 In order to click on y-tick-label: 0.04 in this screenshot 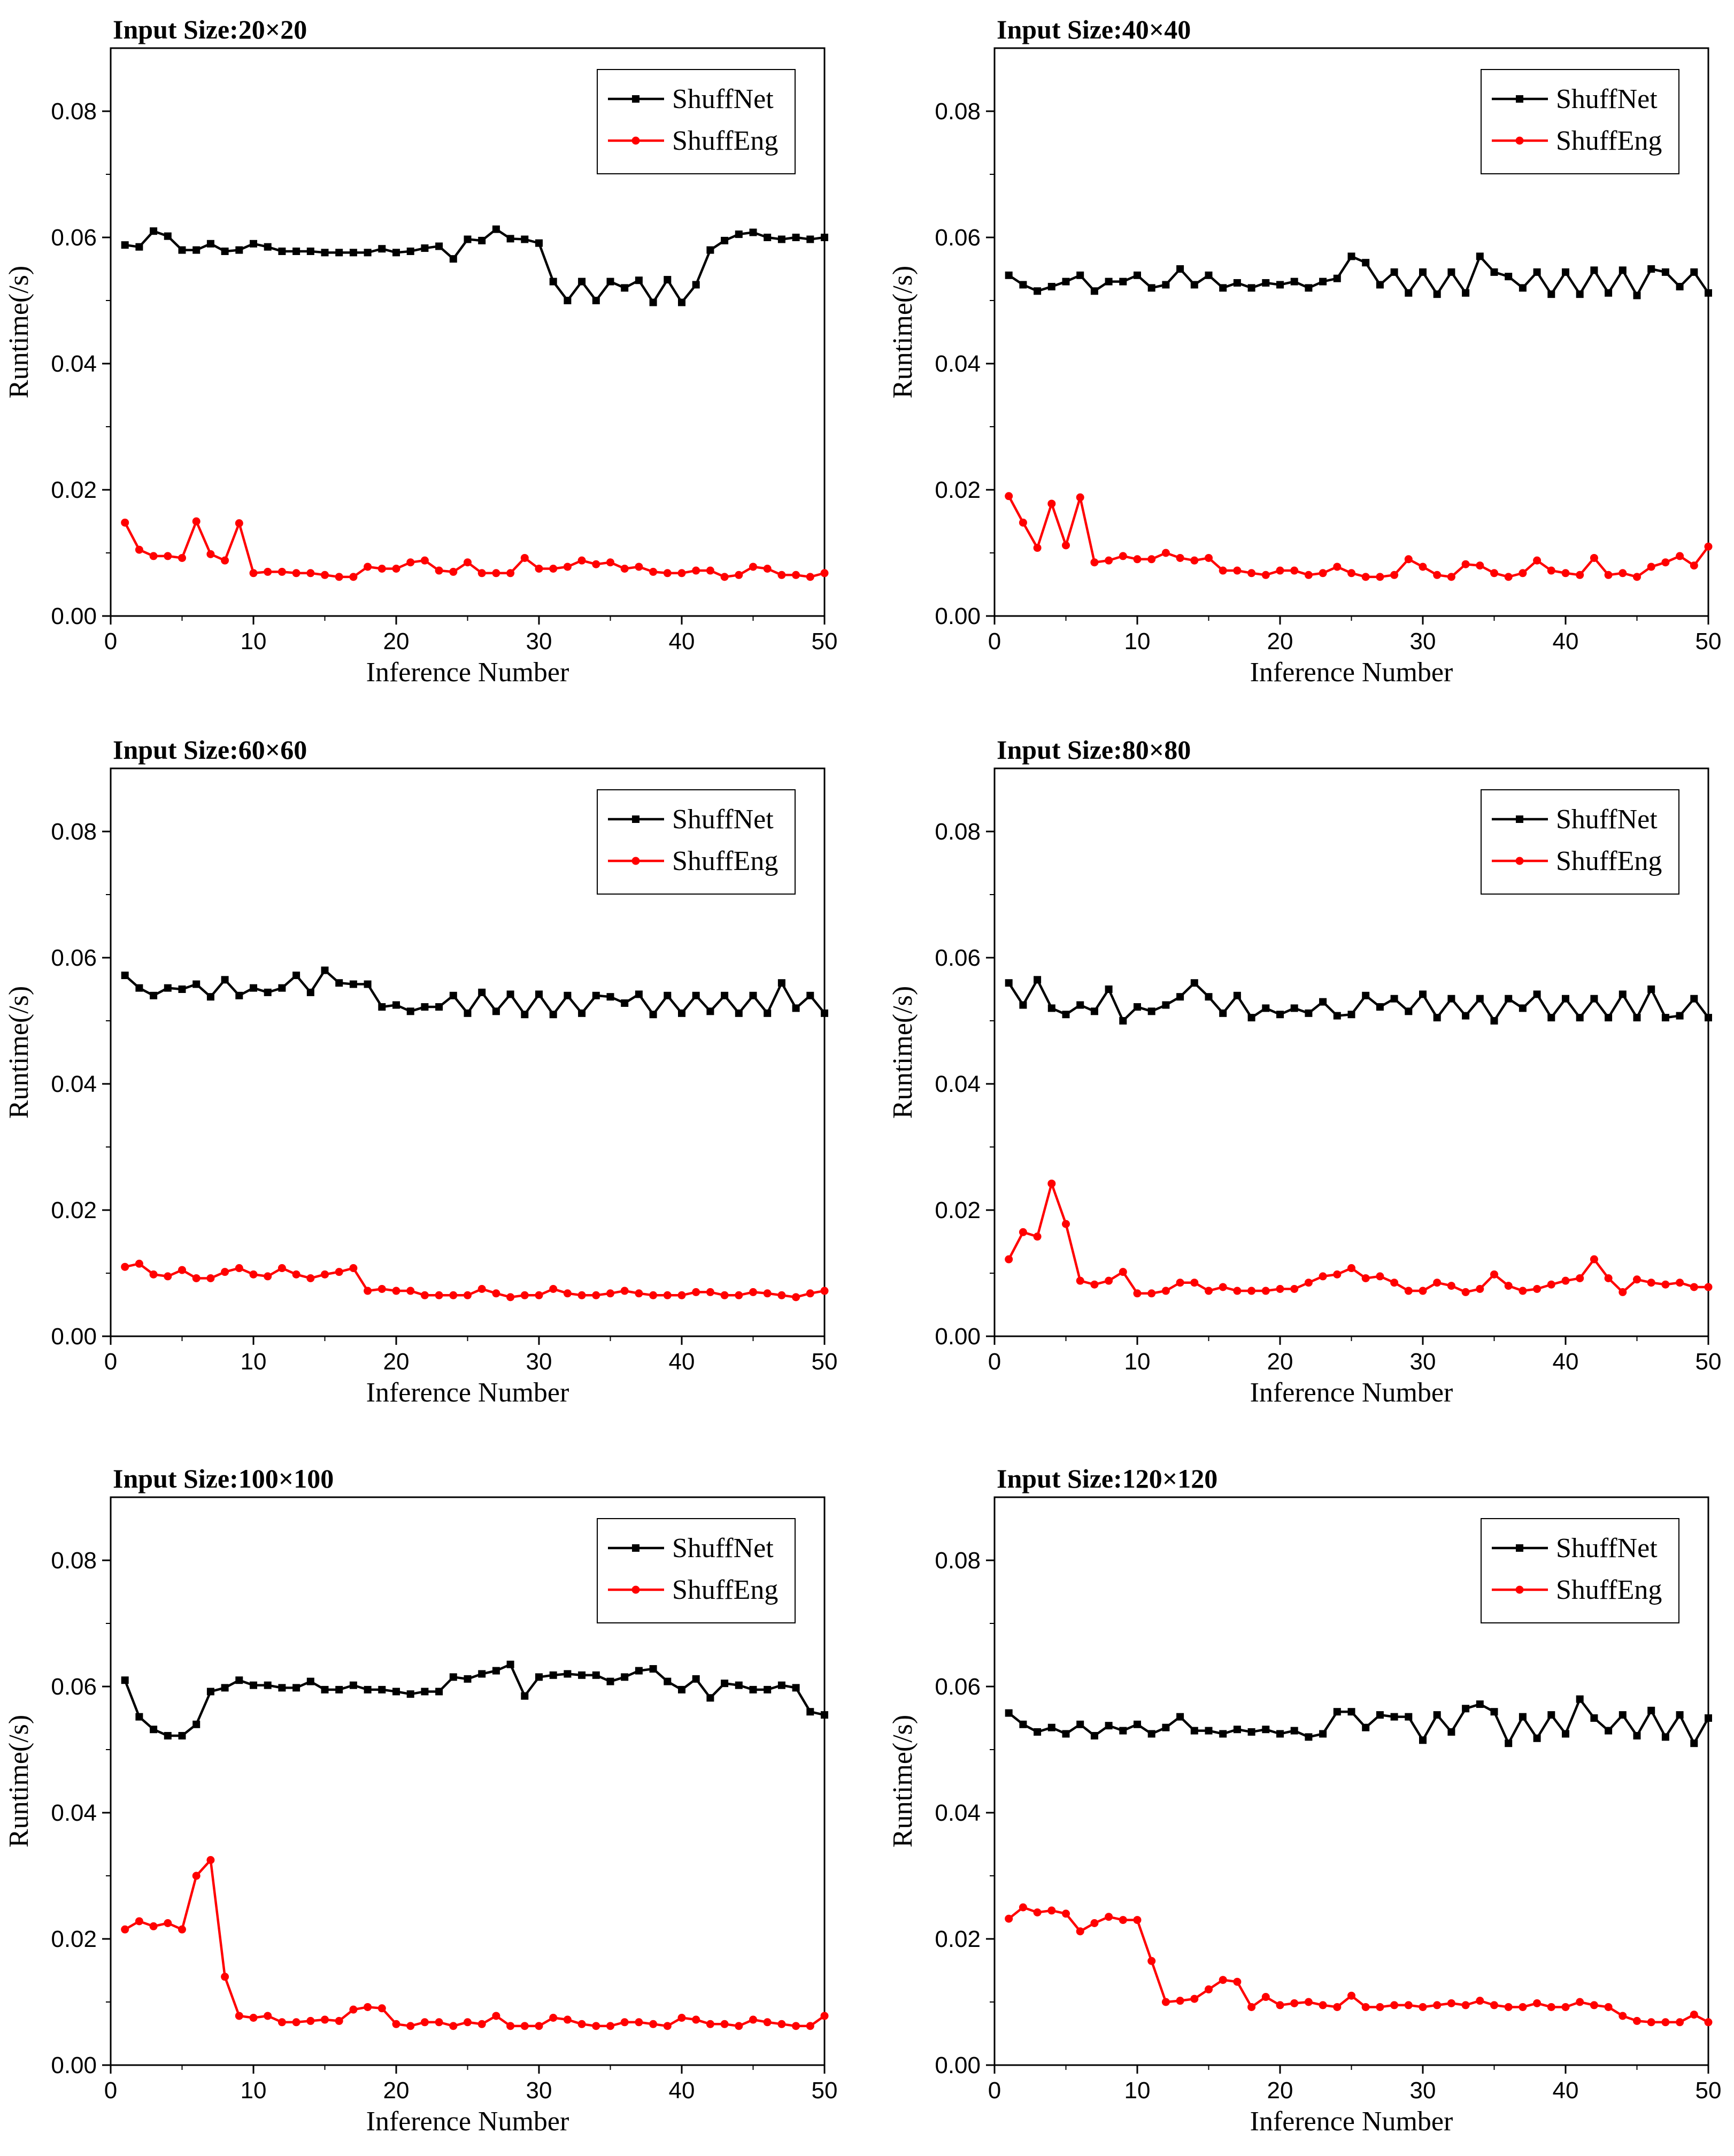, I will do `click(958, 364)`.